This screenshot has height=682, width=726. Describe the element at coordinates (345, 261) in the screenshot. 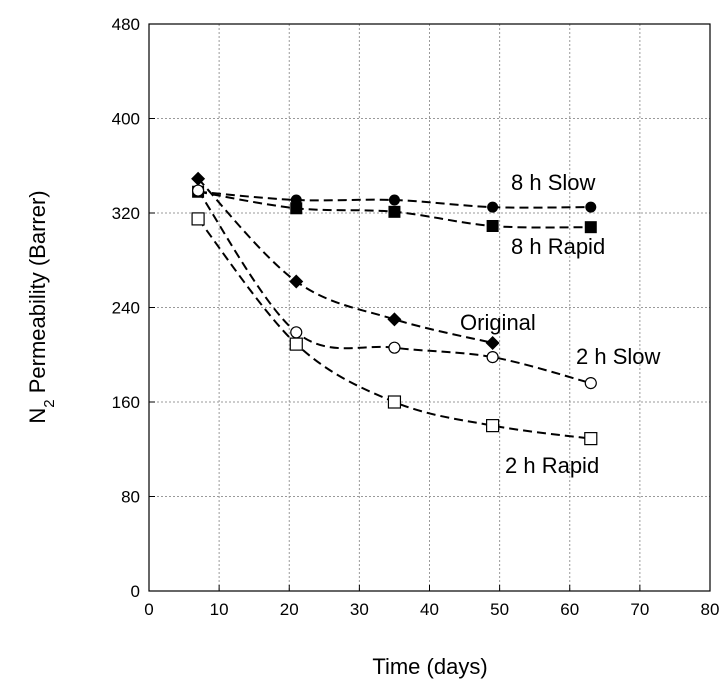

I see `series-line` at that location.